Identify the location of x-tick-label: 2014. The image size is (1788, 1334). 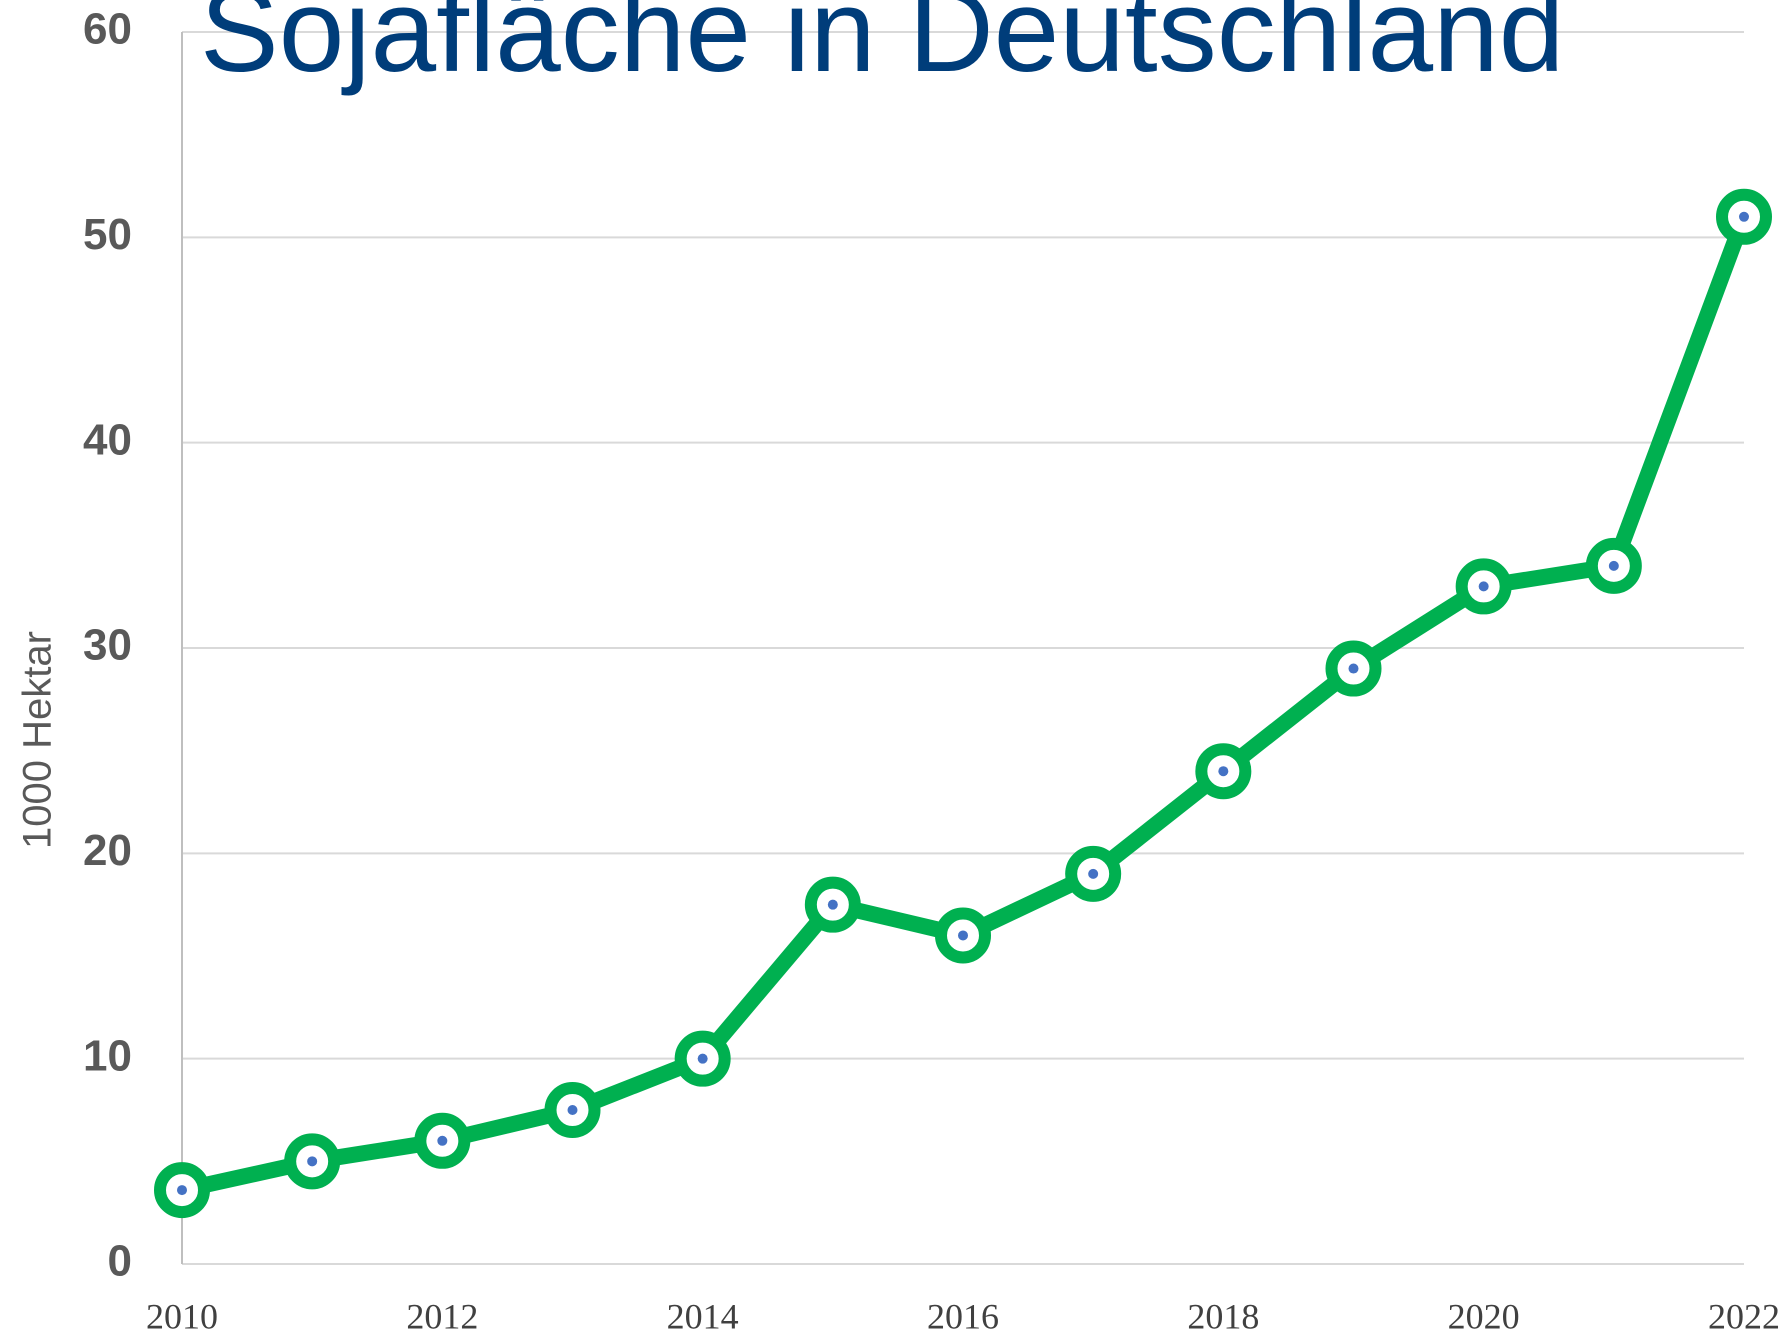
(703, 1315).